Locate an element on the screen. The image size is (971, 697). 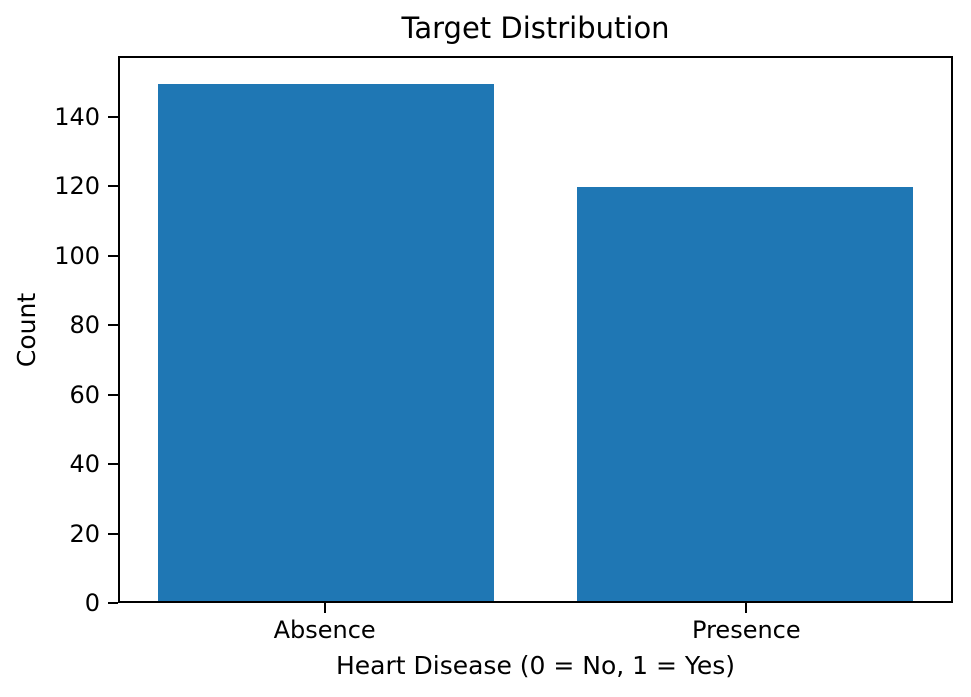
y-tick-label: 120 is located at coordinates (77, 186).